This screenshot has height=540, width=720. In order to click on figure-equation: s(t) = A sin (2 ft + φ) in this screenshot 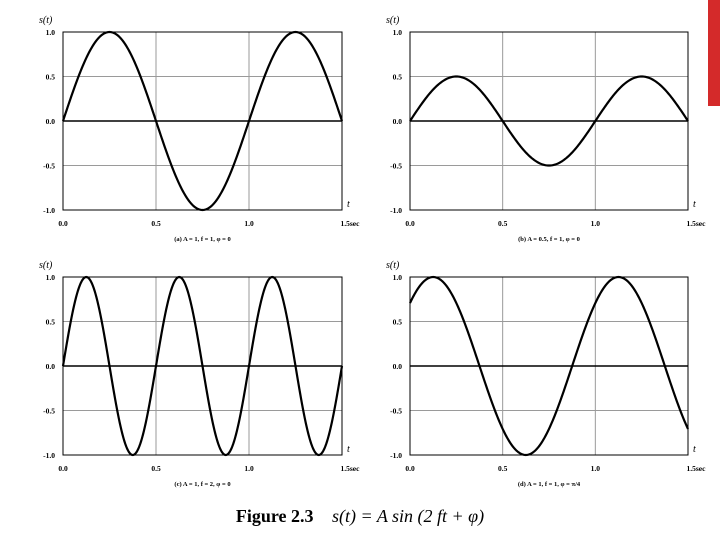, I will do `click(408, 516)`.